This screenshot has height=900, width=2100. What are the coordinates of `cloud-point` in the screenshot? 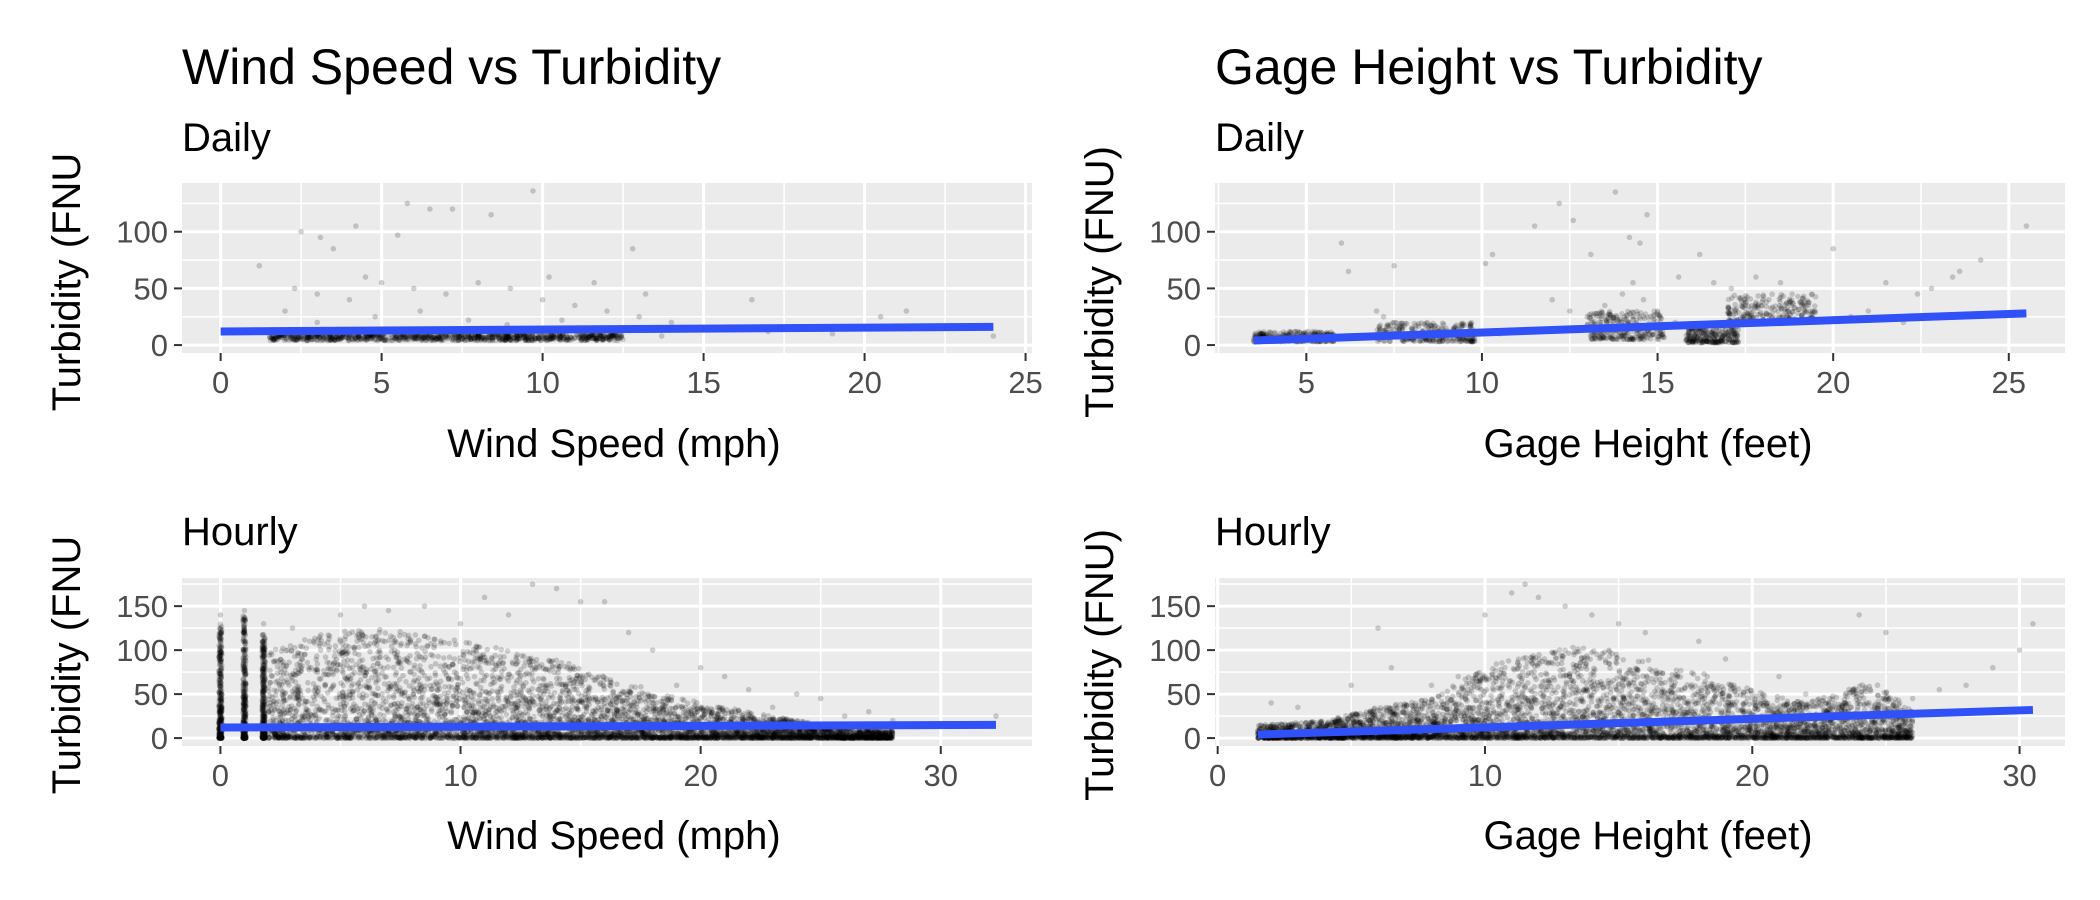 It's located at (474, 676).